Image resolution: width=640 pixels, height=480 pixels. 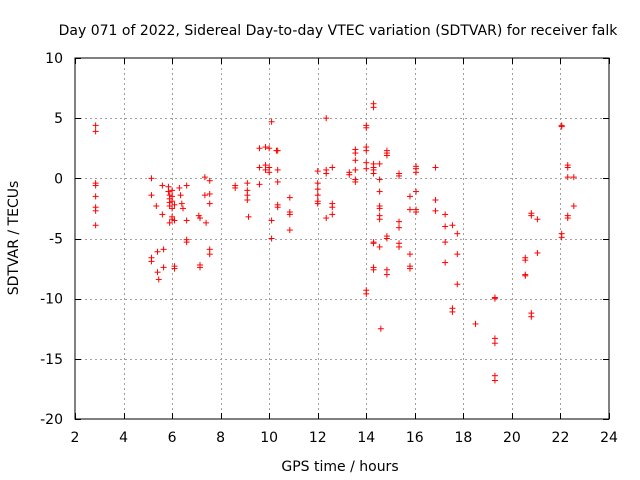 What do you see at coordinates (51, 360) in the screenshot?
I see `y-tick-label: -15` at bounding box center [51, 360].